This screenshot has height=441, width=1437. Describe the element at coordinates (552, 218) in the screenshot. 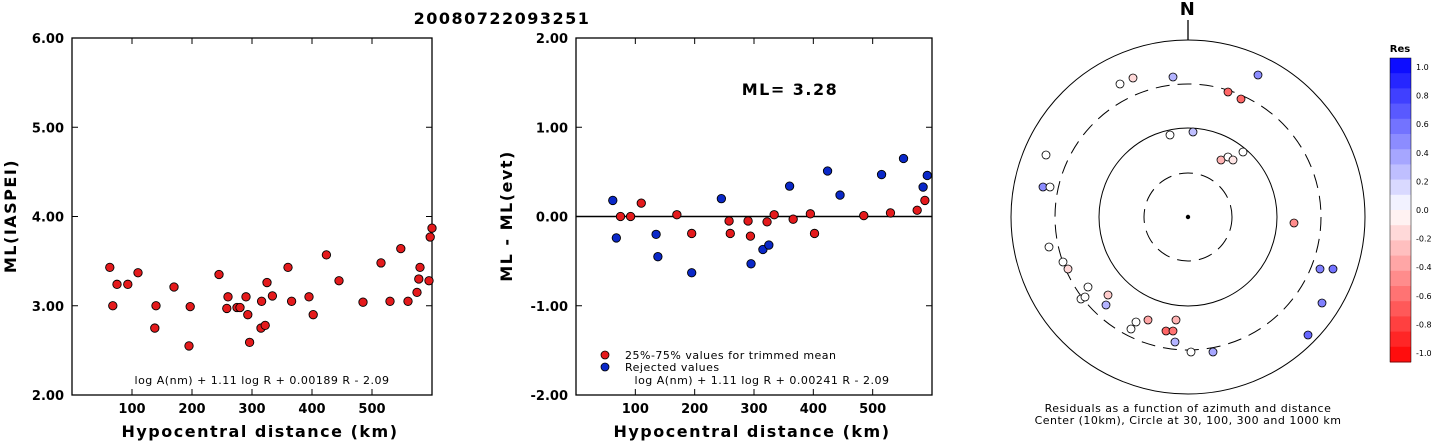

I see `y-tick-label: 0.00` at that location.